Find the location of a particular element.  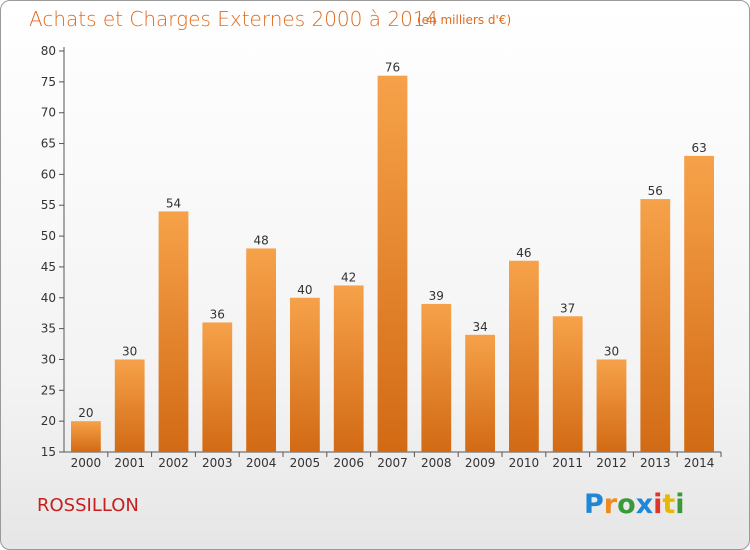

y-tick-label: 60 is located at coordinates (48, 174).